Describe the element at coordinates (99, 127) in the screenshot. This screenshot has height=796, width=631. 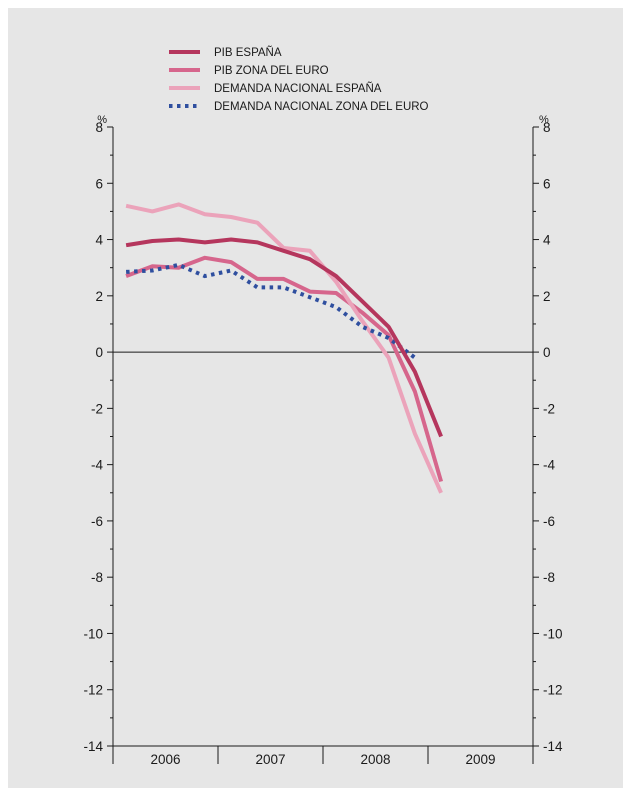
I see `y-tick-label-left: 8` at that location.